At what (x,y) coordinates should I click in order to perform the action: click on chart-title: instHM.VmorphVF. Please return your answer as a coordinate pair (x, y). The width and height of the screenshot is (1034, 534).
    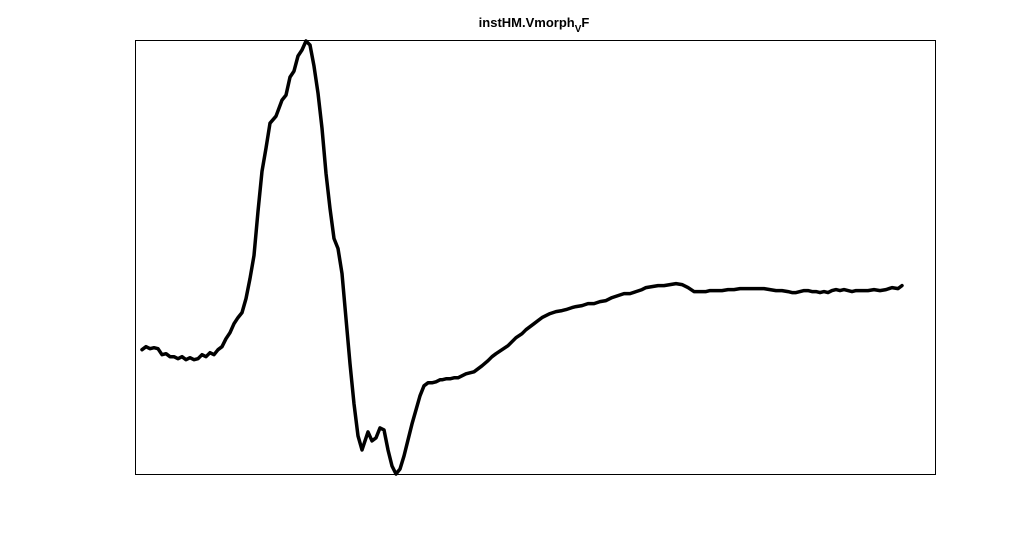
    Looking at the image, I should click on (534, 25).